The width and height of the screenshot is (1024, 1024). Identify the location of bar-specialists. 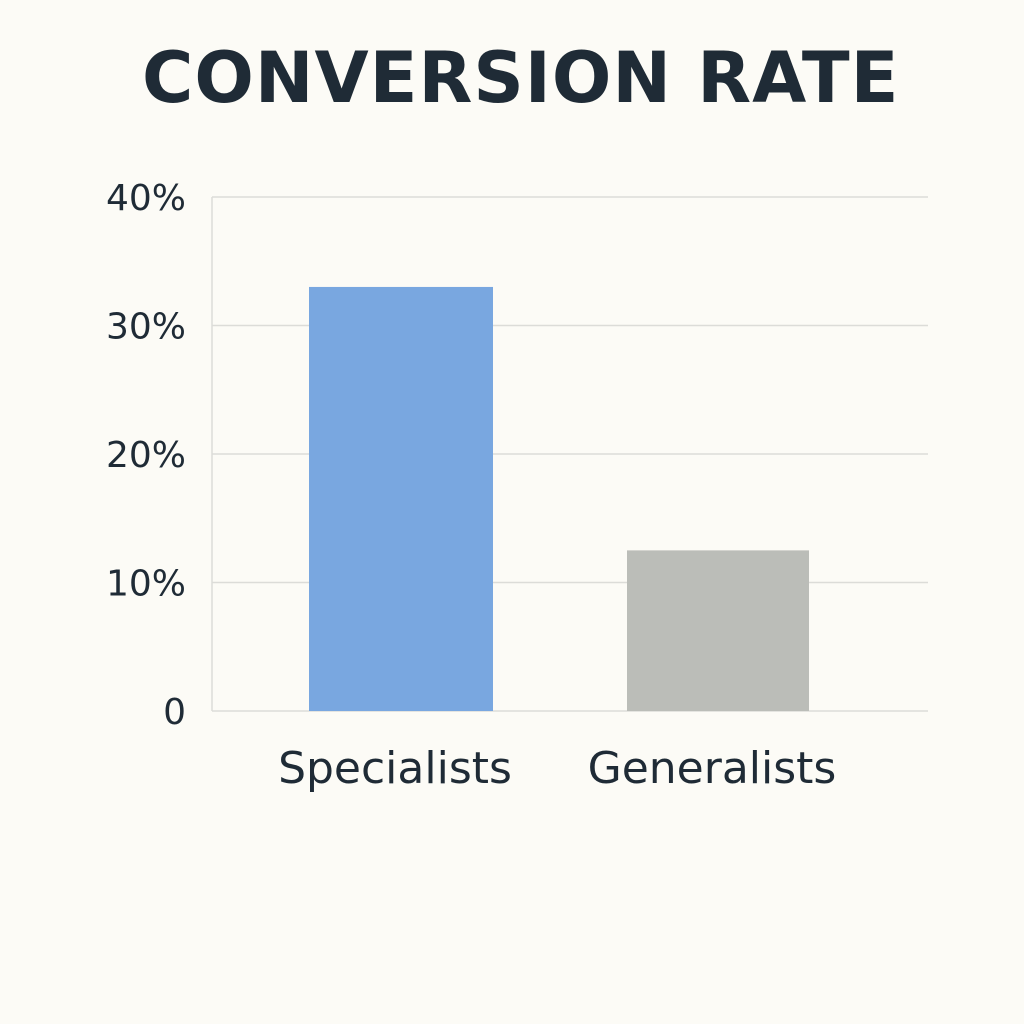
(401, 498).